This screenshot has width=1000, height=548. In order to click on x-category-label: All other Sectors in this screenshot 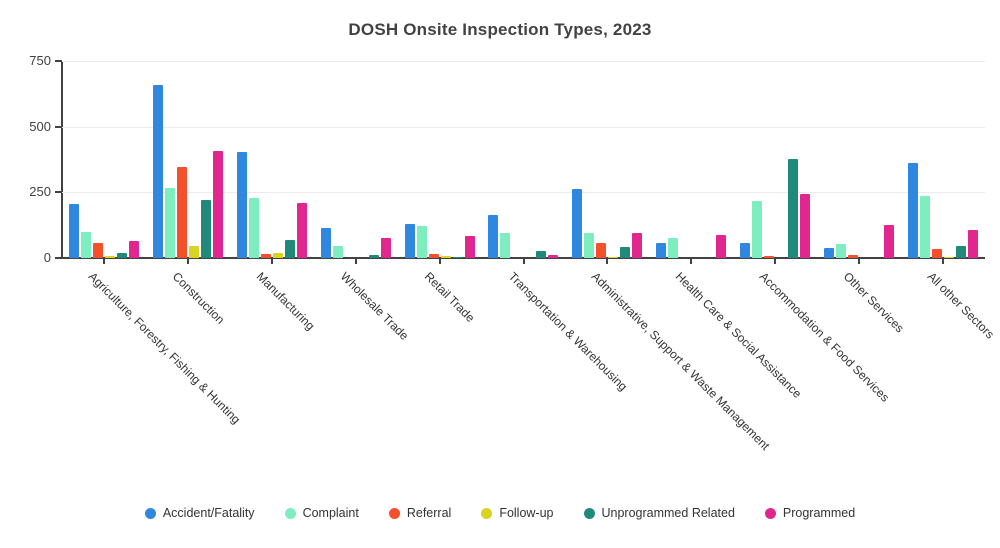, I will do `click(960, 305)`.